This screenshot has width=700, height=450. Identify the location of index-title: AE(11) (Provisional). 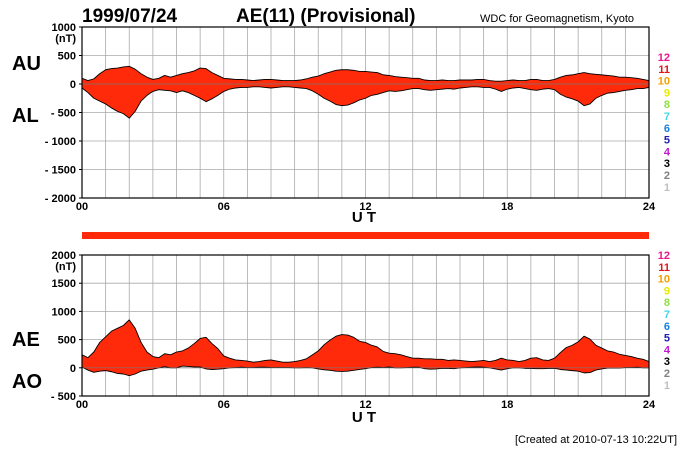
(326, 16).